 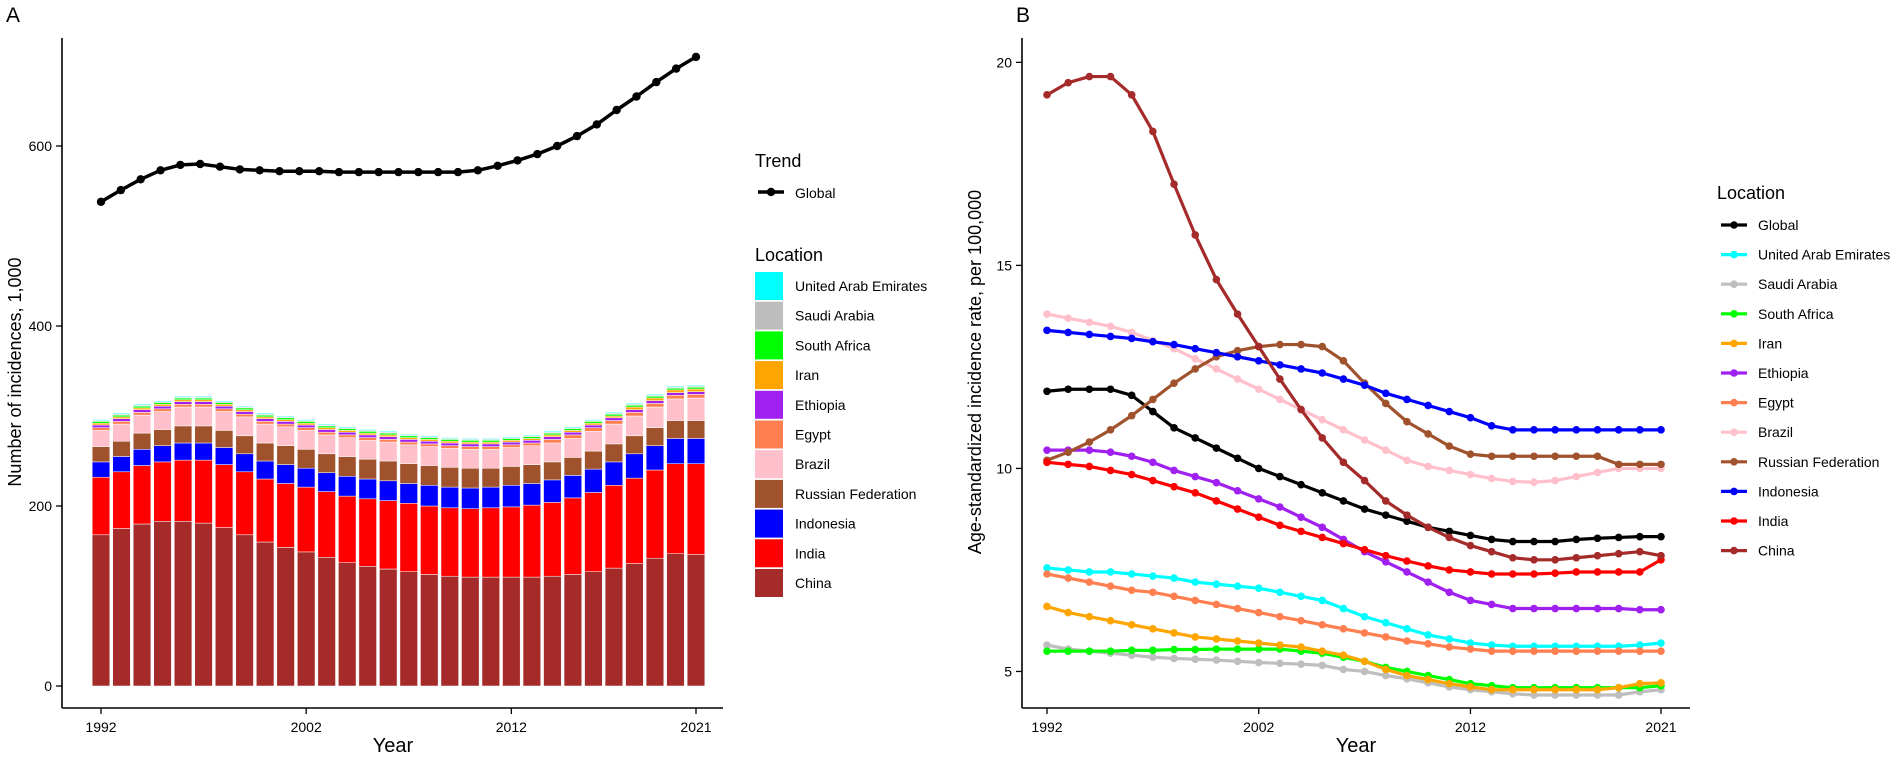 I want to click on bar-brazil-1993, so click(x=121, y=432).